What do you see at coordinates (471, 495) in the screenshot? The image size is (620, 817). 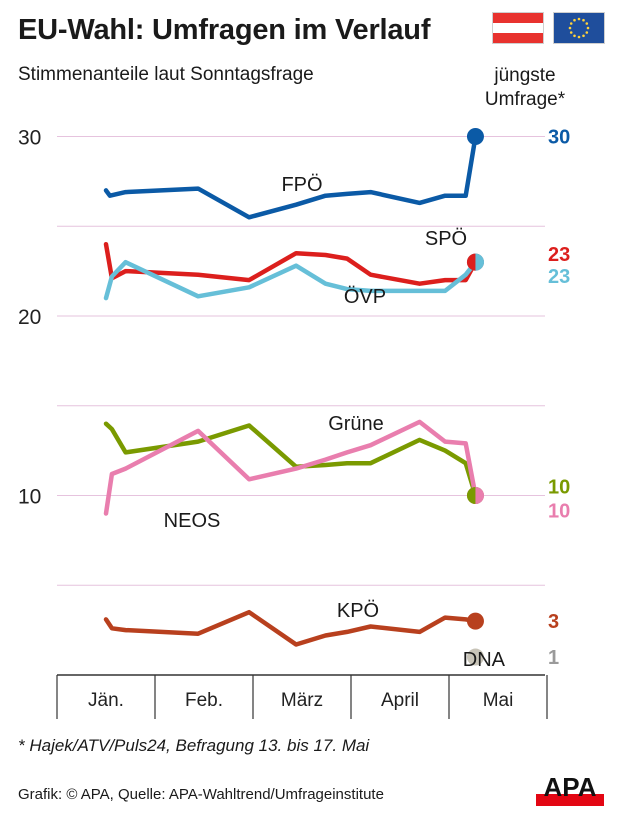 I see `data-point-half-grüne` at bounding box center [471, 495].